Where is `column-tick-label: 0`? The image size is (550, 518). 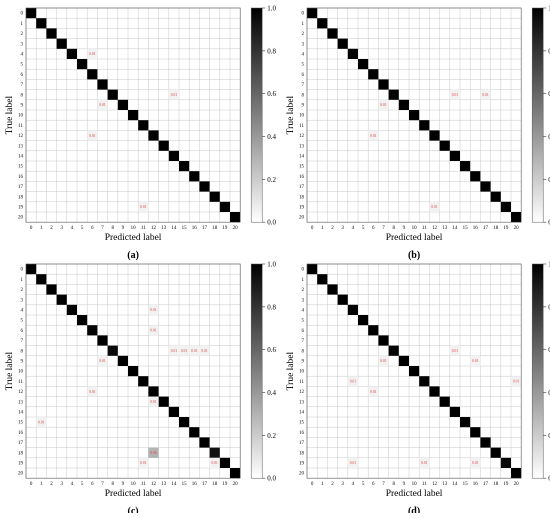
column-tick-label: 0 is located at coordinates (31, 228).